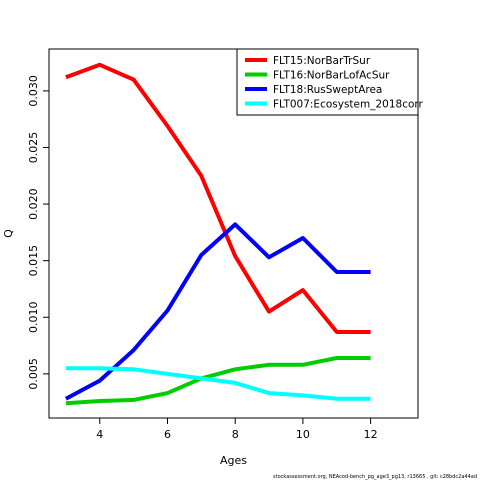 This screenshot has width=480, height=480. I want to click on legend-box, so click(327, 82).